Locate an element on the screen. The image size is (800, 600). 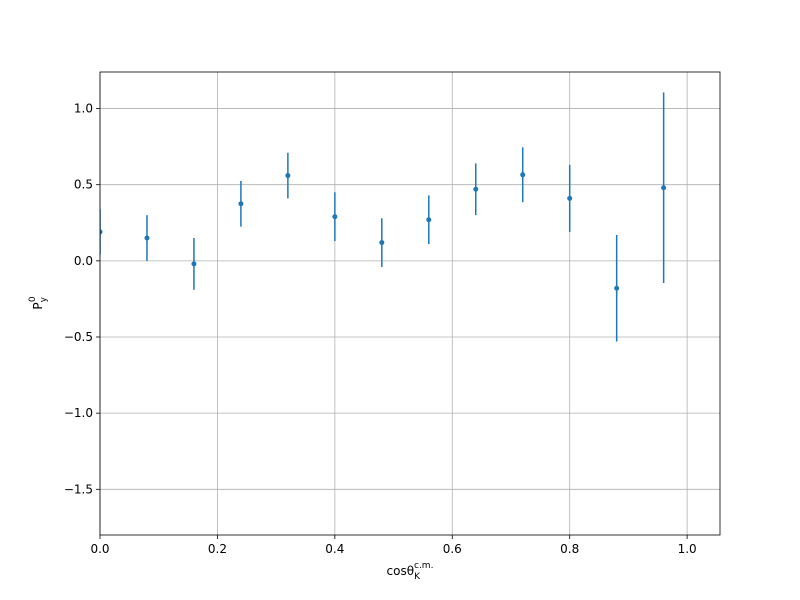
y-label-sub: y is located at coordinates (44, 299).